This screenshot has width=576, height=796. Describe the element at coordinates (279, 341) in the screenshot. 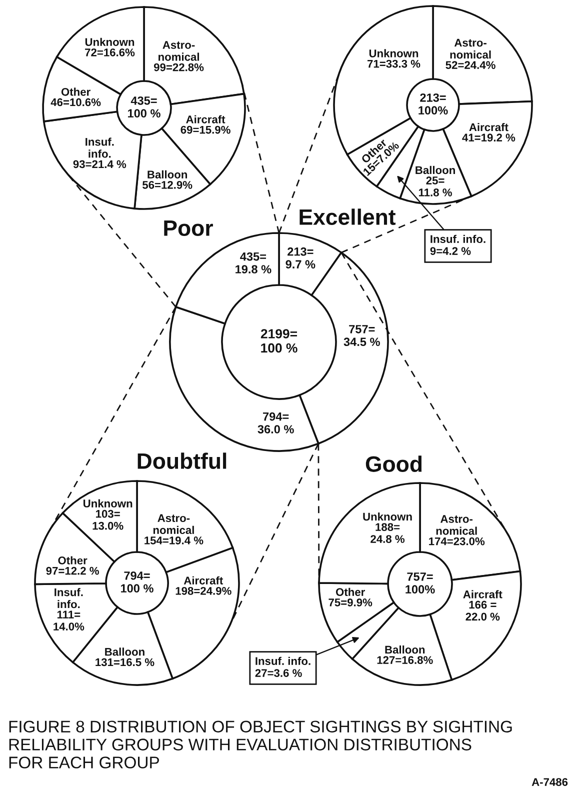

I see `text: 2199= 100 %` at that location.